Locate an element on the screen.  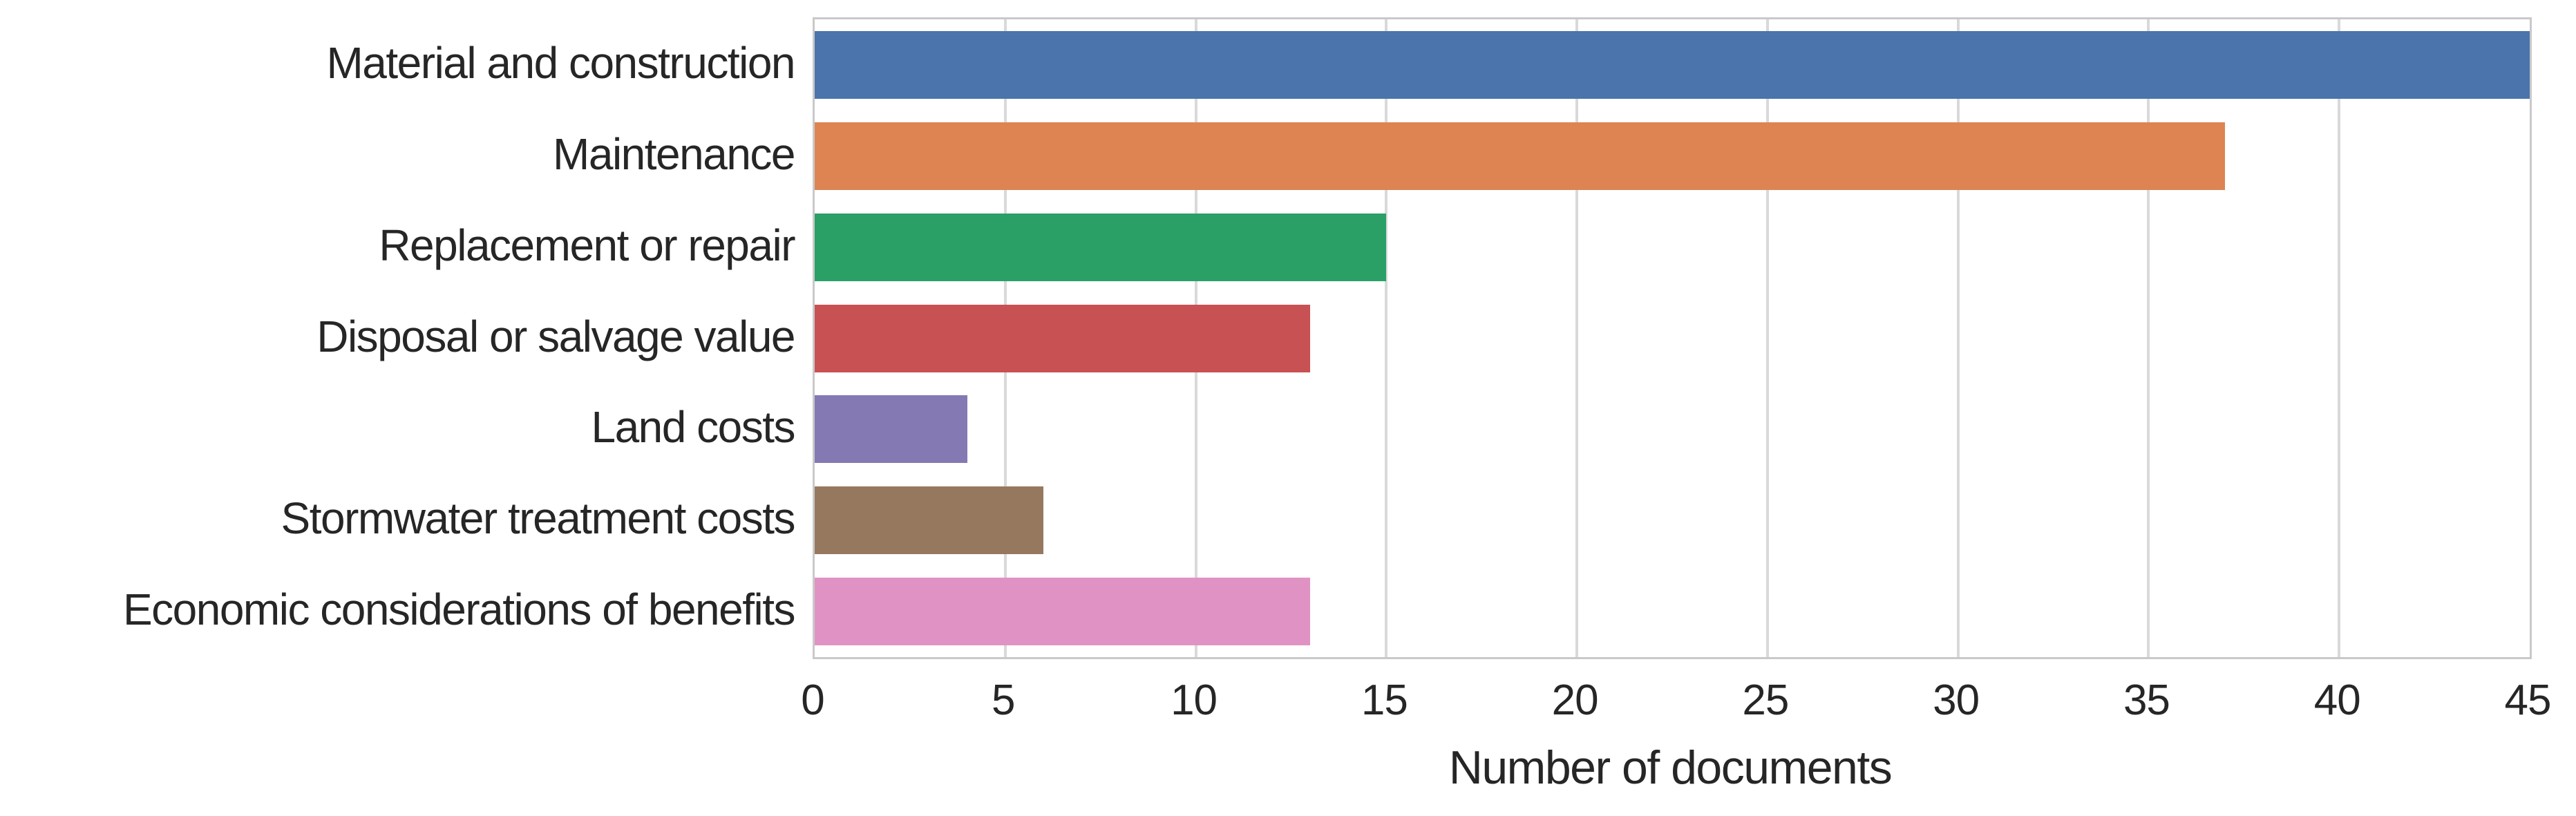
x-tick-label: 35 is located at coordinates (2146, 700).